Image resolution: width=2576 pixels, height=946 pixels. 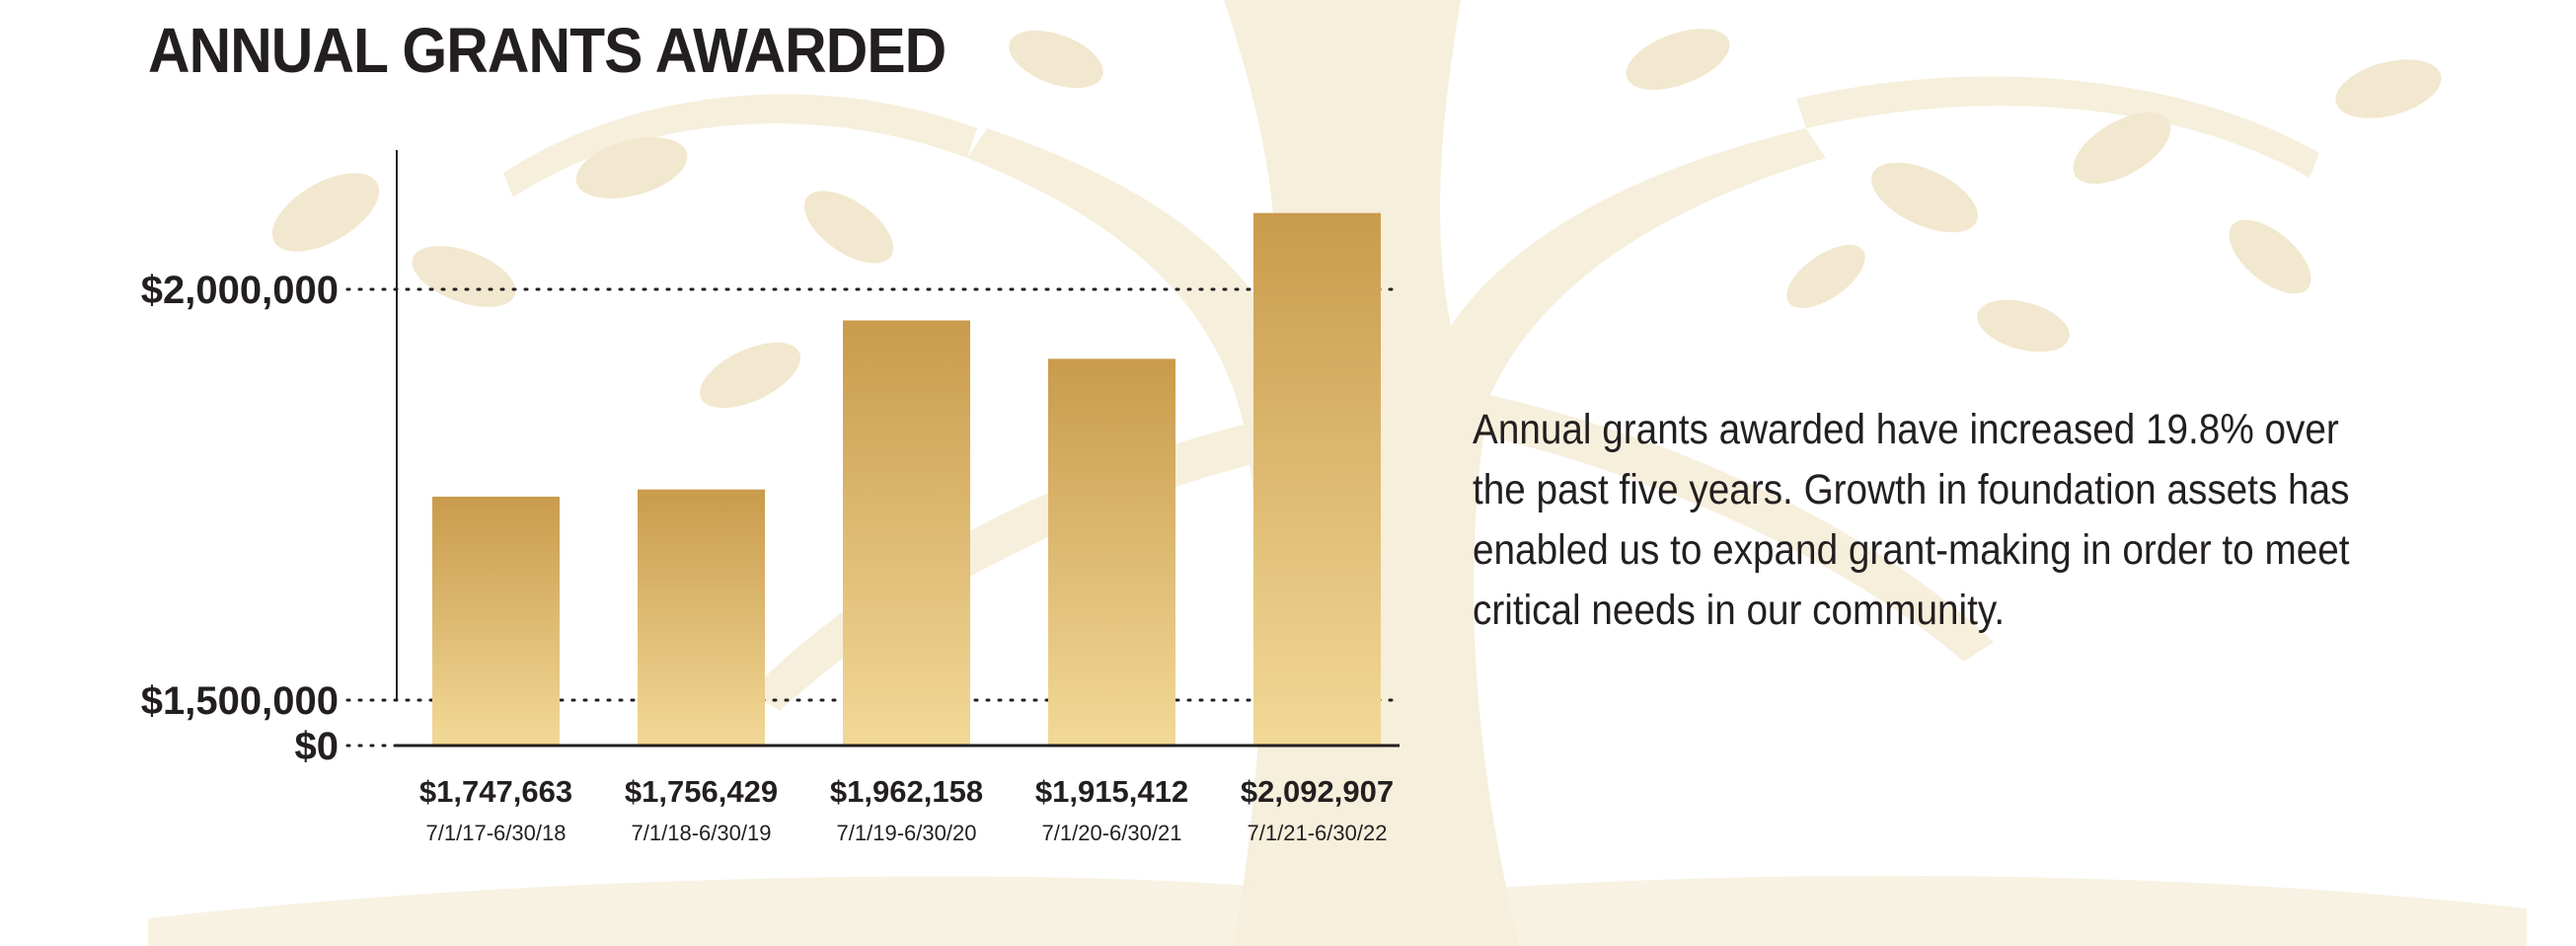 What do you see at coordinates (317, 746) in the screenshot?
I see `y-tick-label: $0` at bounding box center [317, 746].